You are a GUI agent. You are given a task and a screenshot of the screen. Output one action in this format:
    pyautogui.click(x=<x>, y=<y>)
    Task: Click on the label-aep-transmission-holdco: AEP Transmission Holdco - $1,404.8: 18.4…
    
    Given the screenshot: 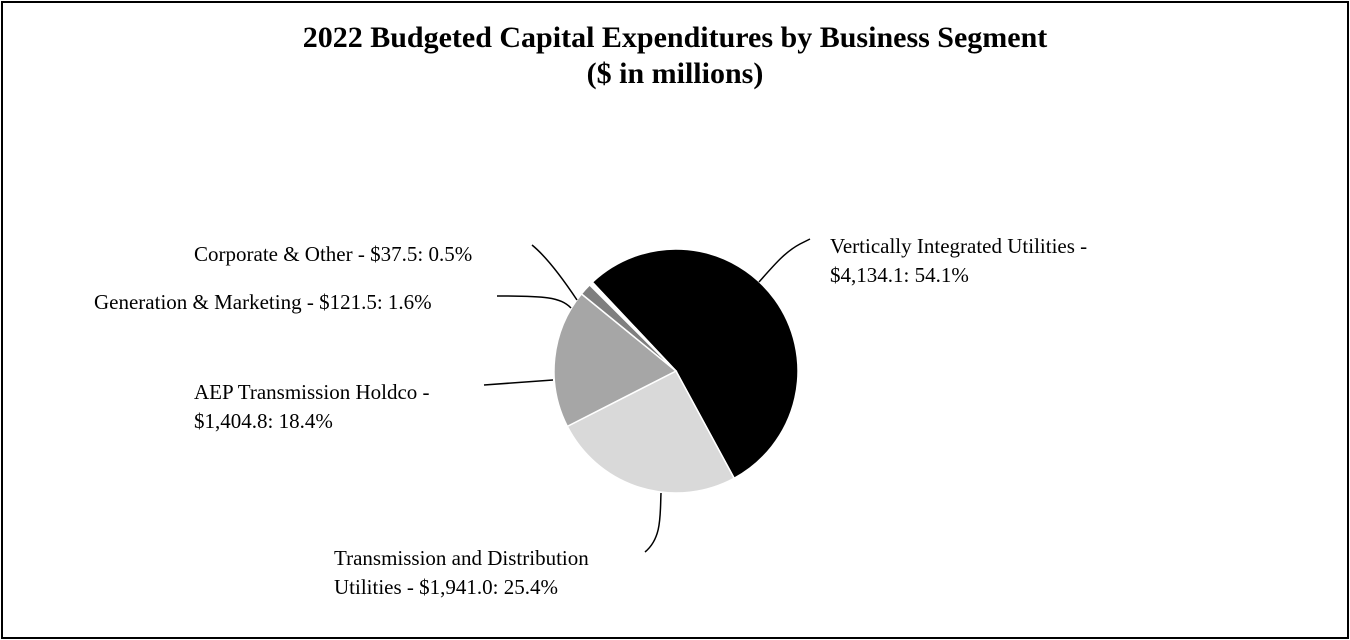 What is the action you would take?
    pyautogui.click(x=312, y=407)
    